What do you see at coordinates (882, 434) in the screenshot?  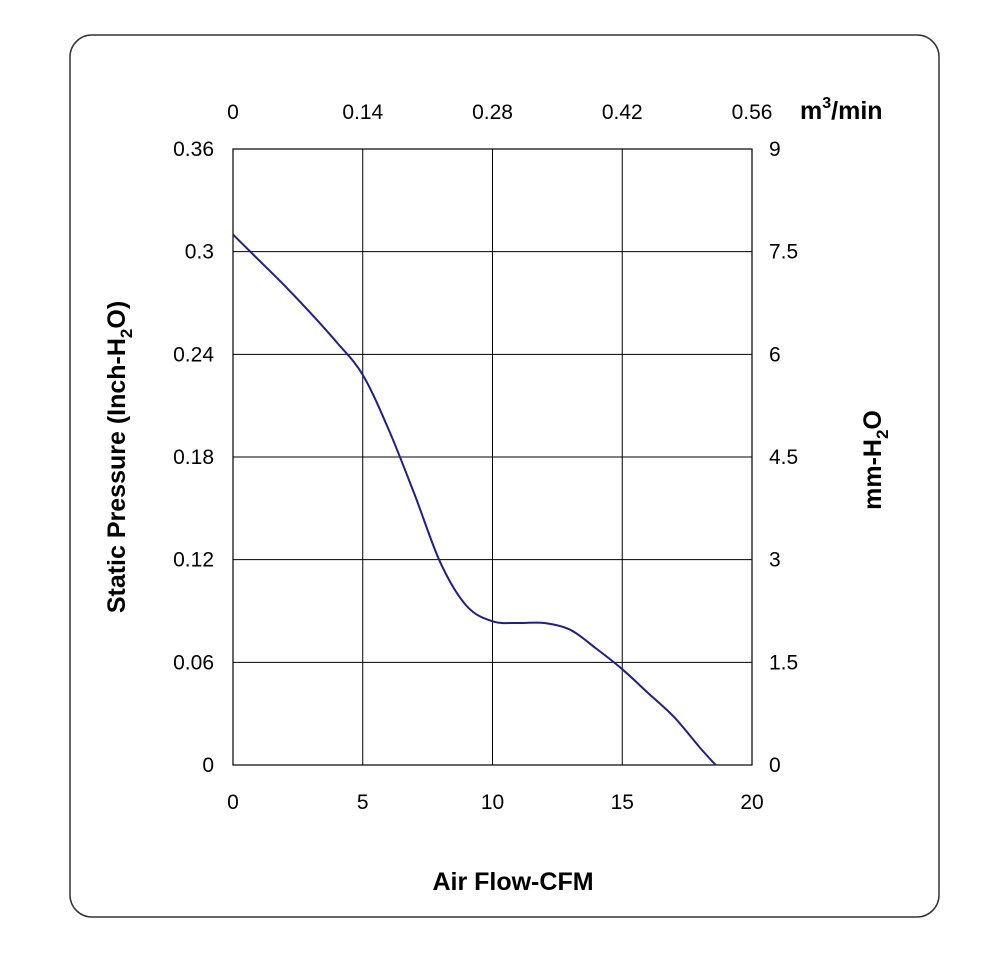 I see `y2-title-subscript: 2` at bounding box center [882, 434].